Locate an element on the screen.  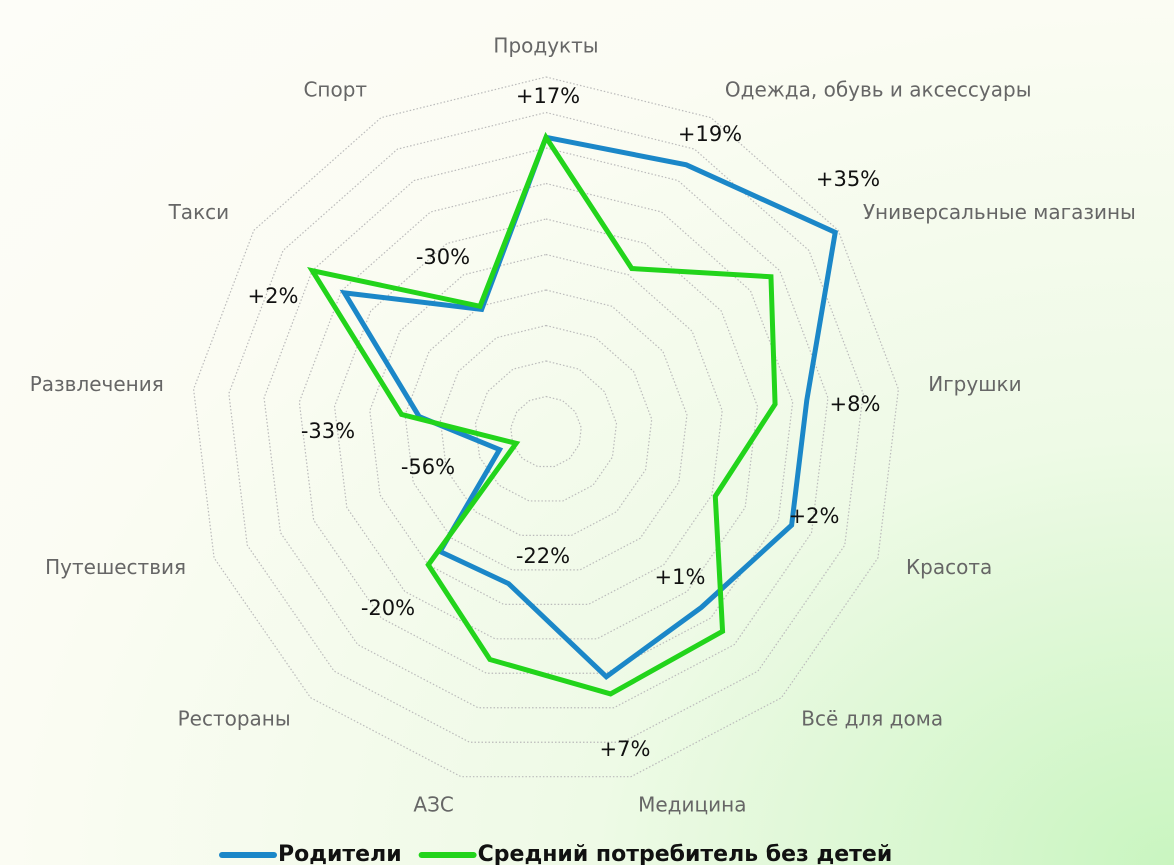
annotation: +17% is located at coordinates (548, 96).